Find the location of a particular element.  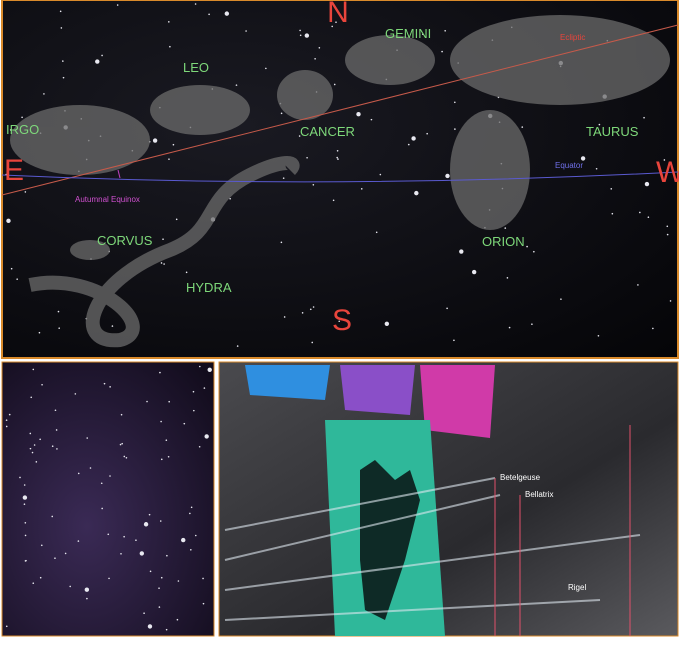

constellation-label: HYDRA is located at coordinates (209, 287).